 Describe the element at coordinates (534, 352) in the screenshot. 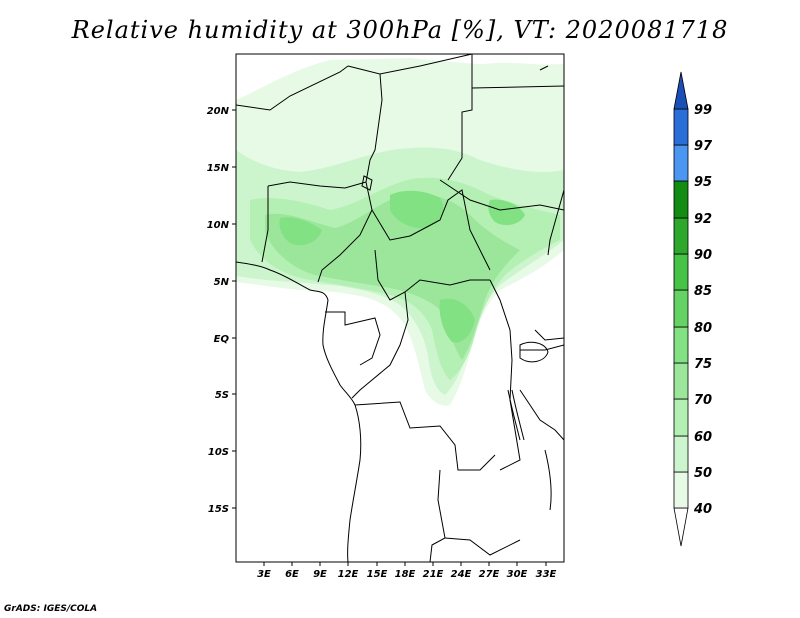

I see `lake-victoria` at that location.